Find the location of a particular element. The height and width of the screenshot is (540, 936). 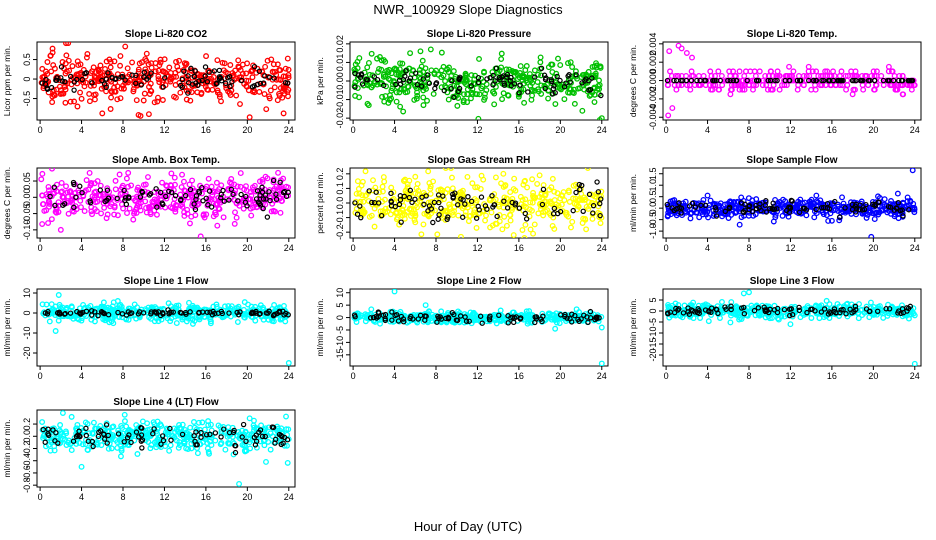

y-tick-label: 0.1 is located at coordinates (340, 188).